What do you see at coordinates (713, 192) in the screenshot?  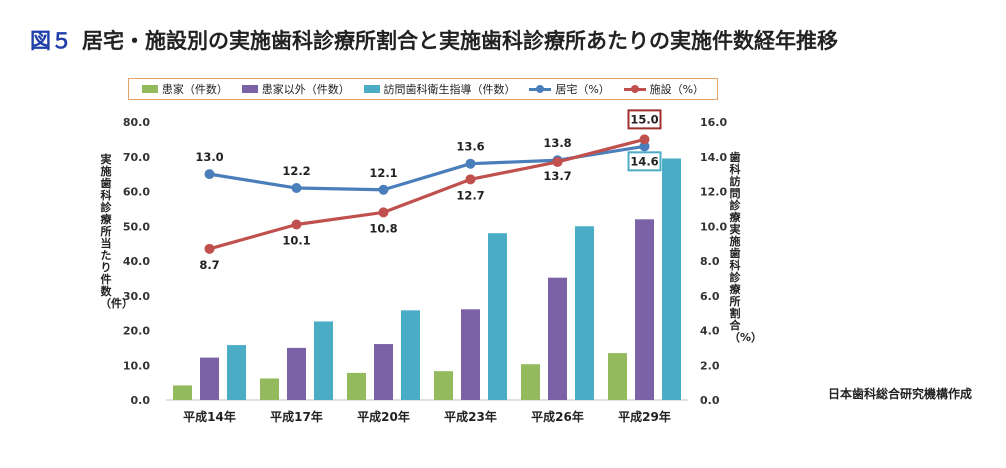 I see `y-right-tick-label: 12.0` at bounding box center [713, 192].